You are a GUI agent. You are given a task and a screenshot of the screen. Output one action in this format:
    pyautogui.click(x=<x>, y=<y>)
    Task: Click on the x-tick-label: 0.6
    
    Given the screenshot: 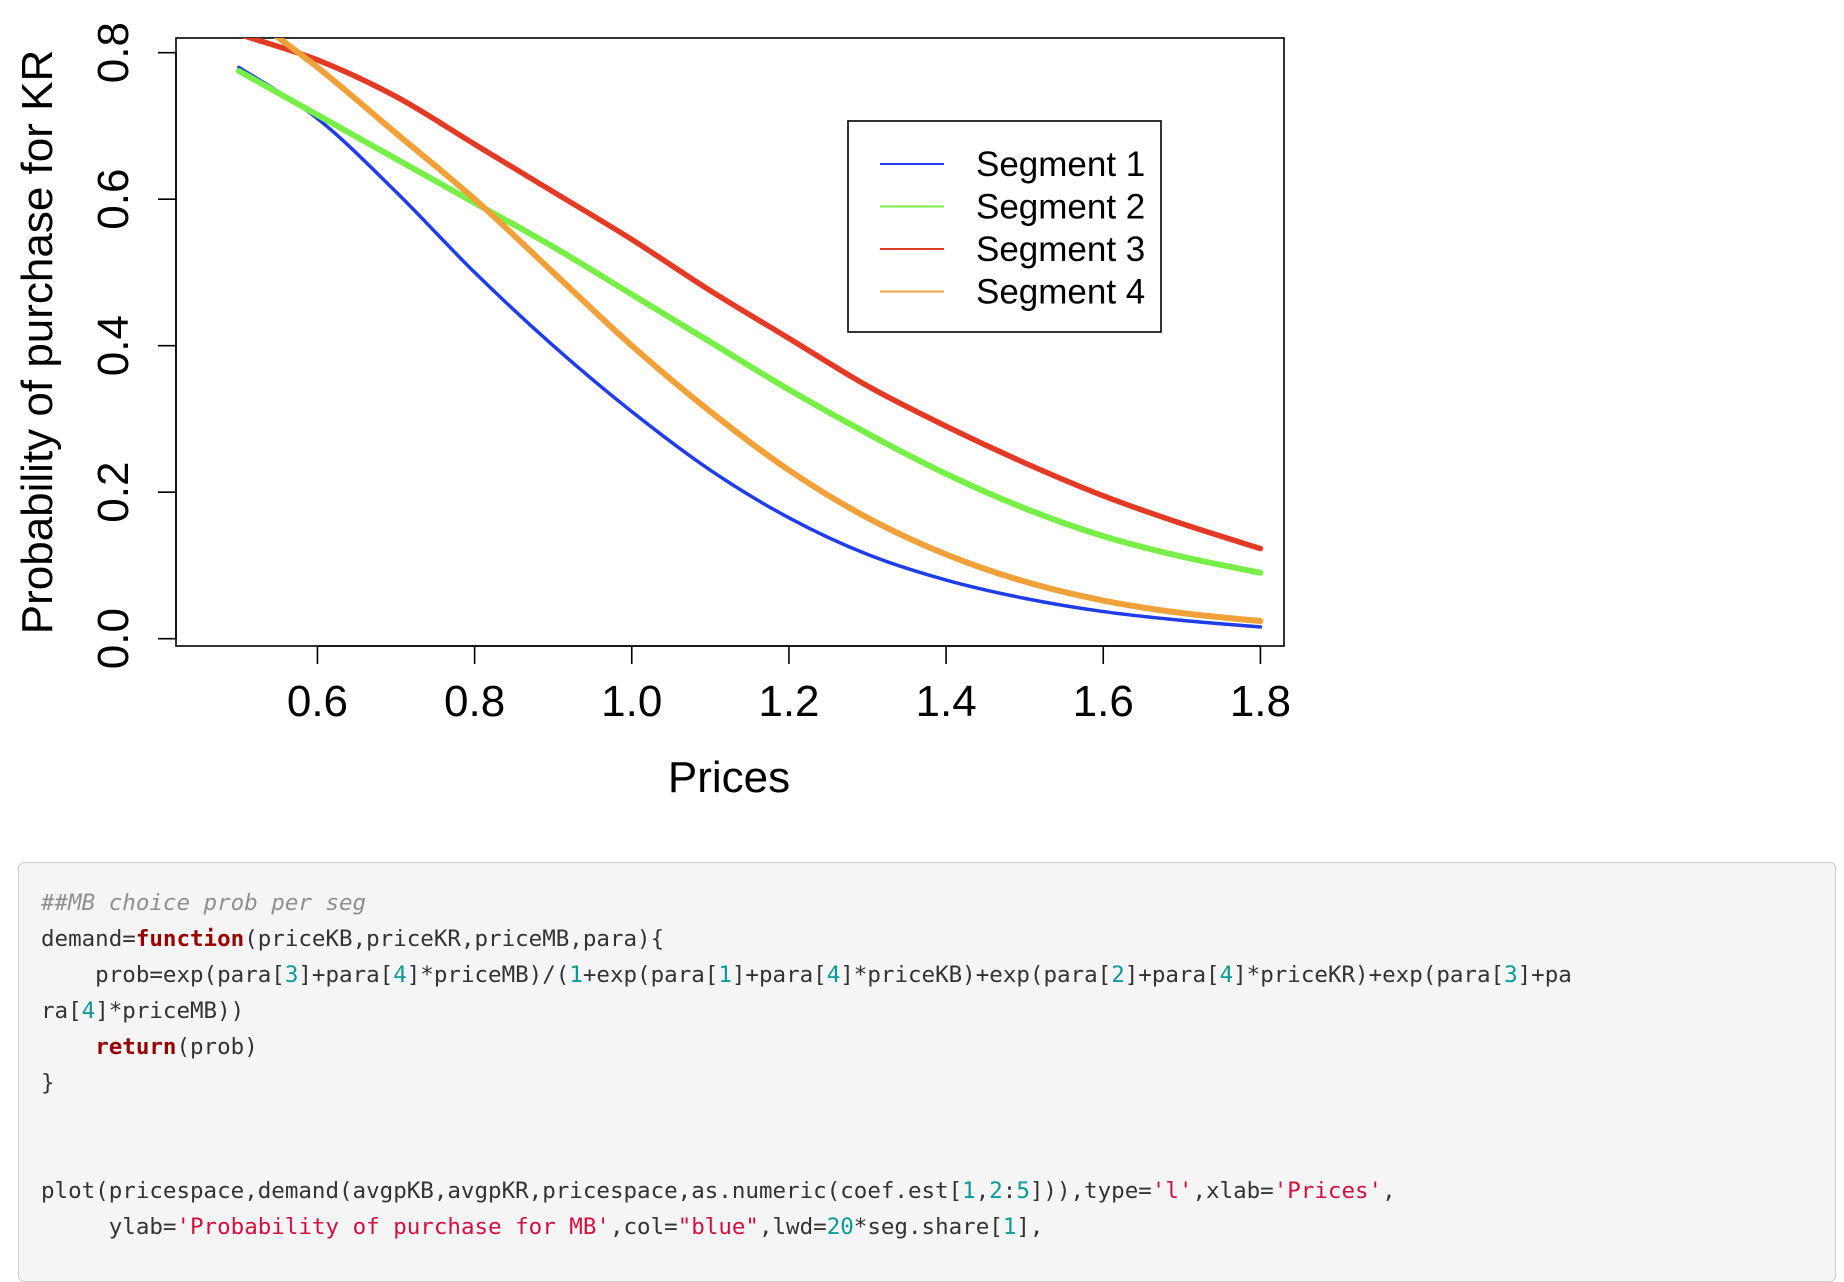 What is the action you would take?
    pyautogui.click(x=317, y=701)
    